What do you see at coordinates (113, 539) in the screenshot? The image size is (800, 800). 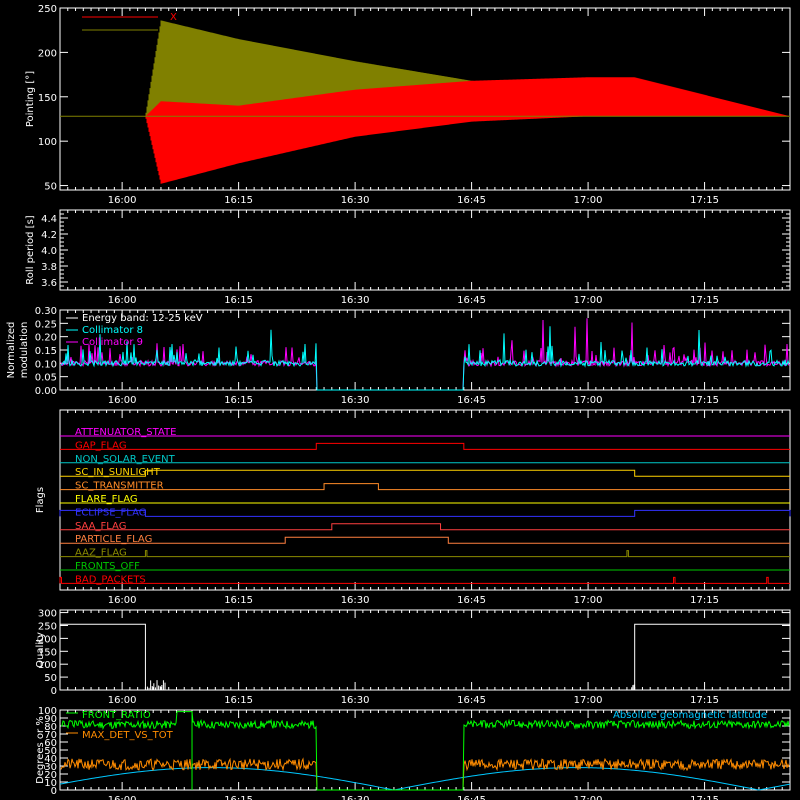 I see `flag-label: PARTICLE_FLAG` at bounding box center [113, 539].